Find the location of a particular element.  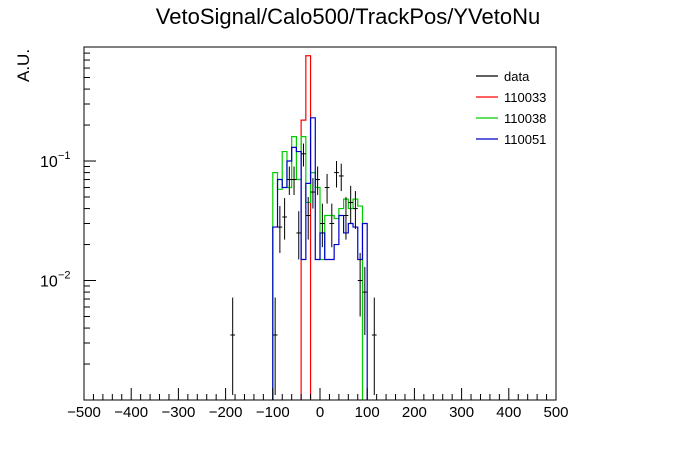

legend-label: data is located at coordinates (517, 76).